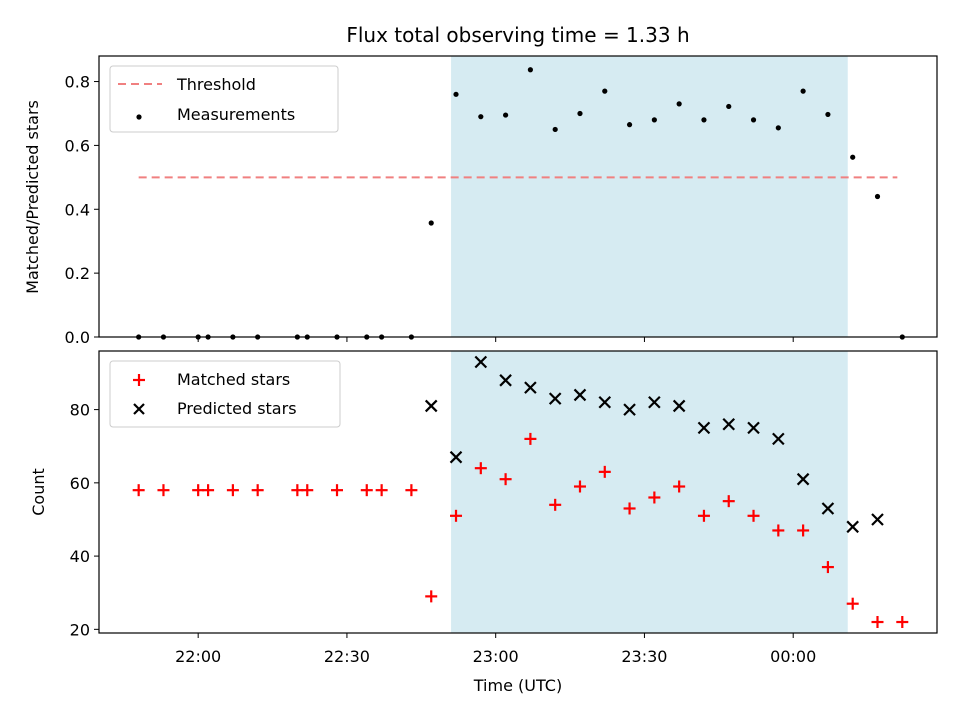  I want to click on ratio-ytick-label: 0.2, so click(77, 273).